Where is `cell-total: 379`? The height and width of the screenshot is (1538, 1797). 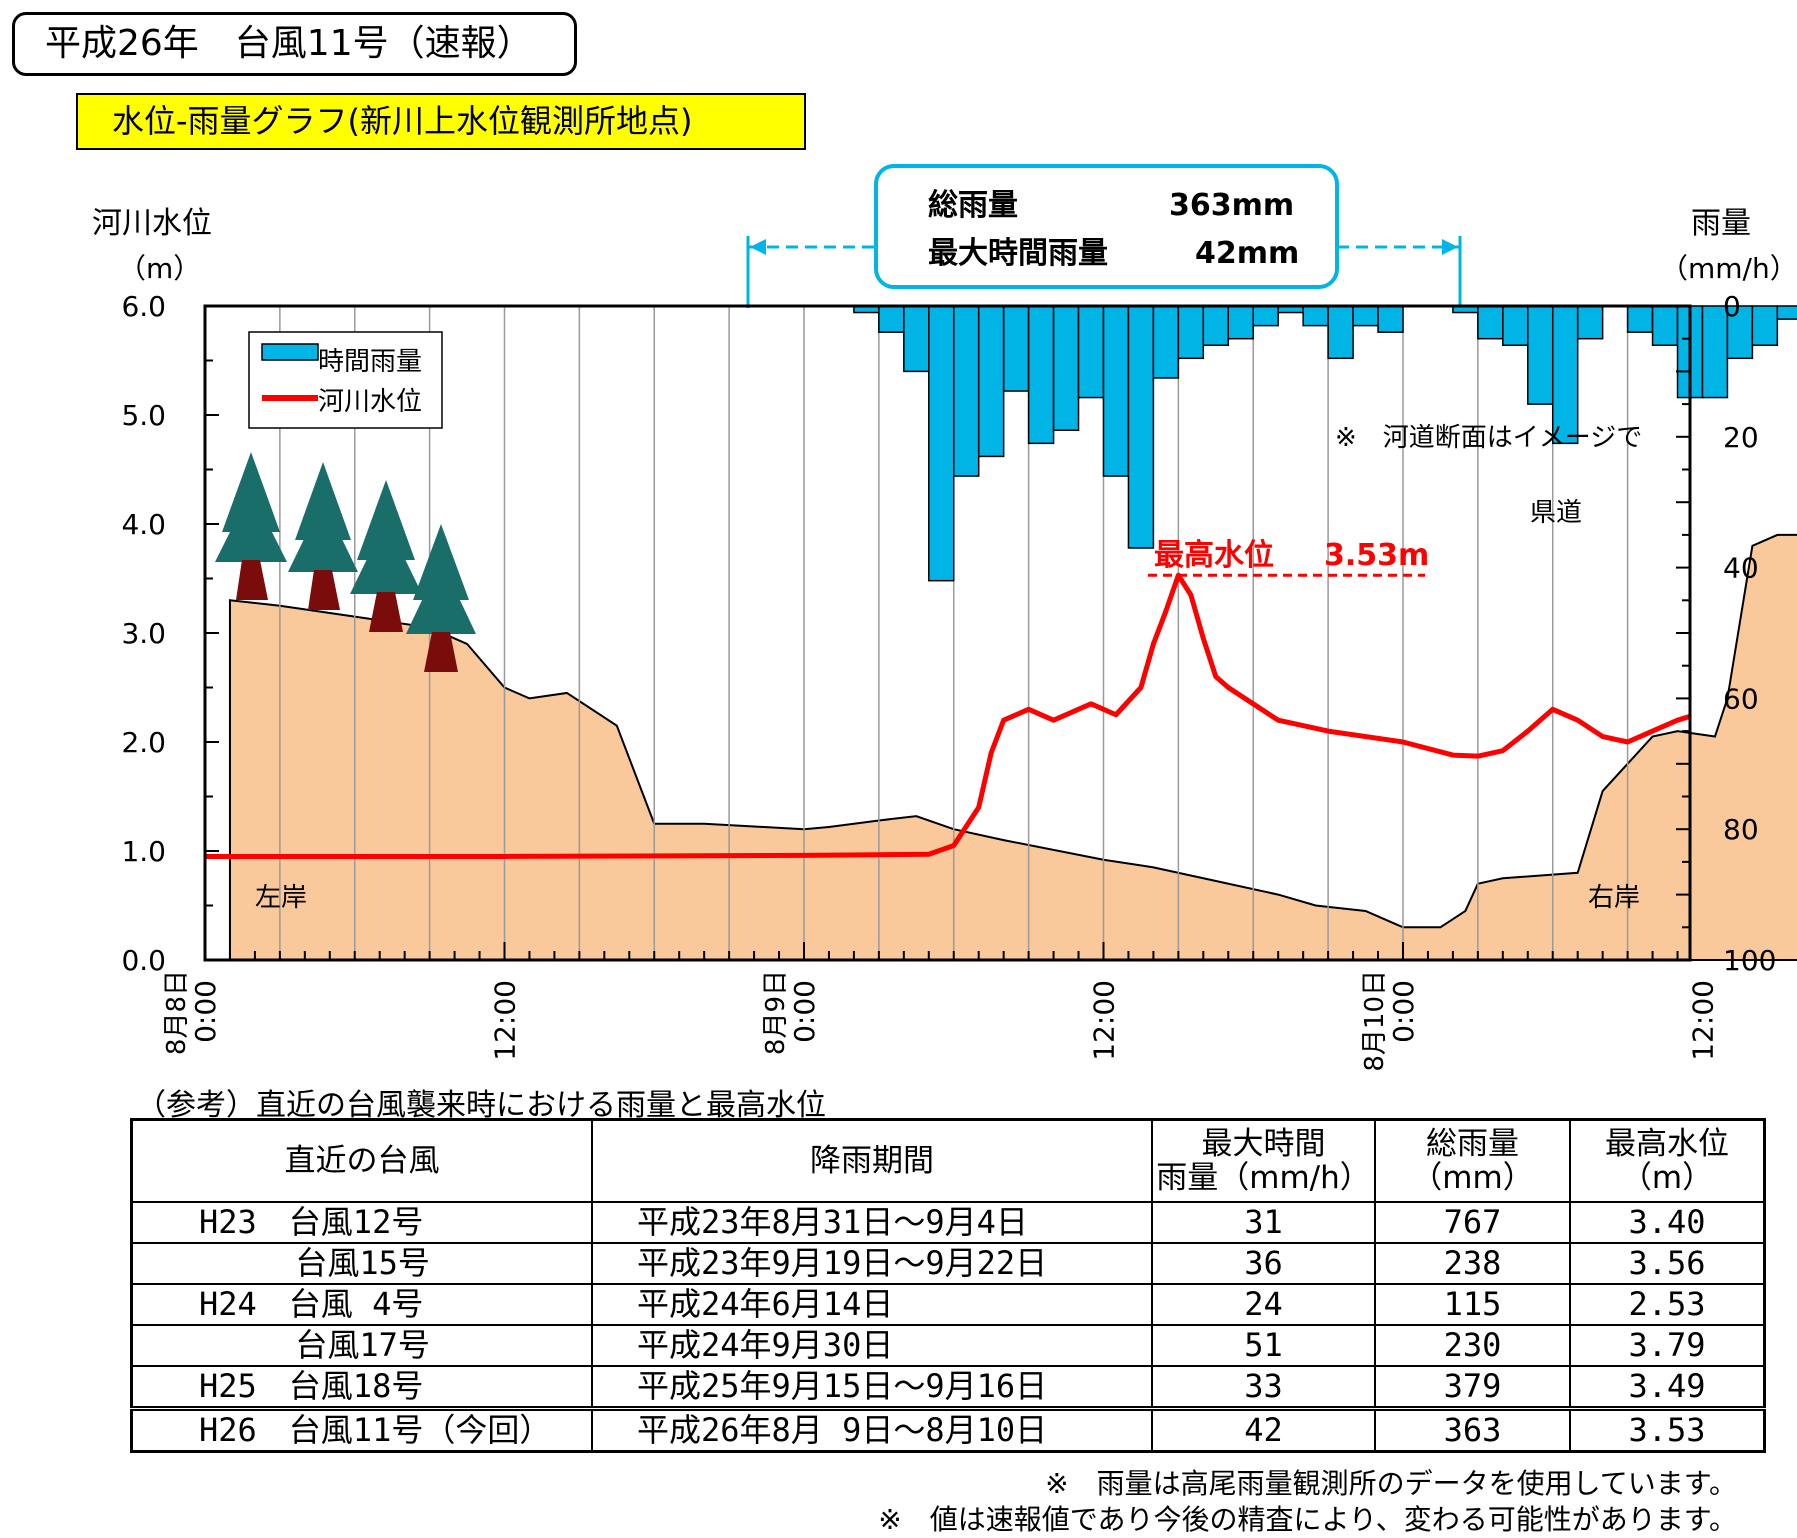
cell-total: 379 is located at coordinates (1472, 1387).